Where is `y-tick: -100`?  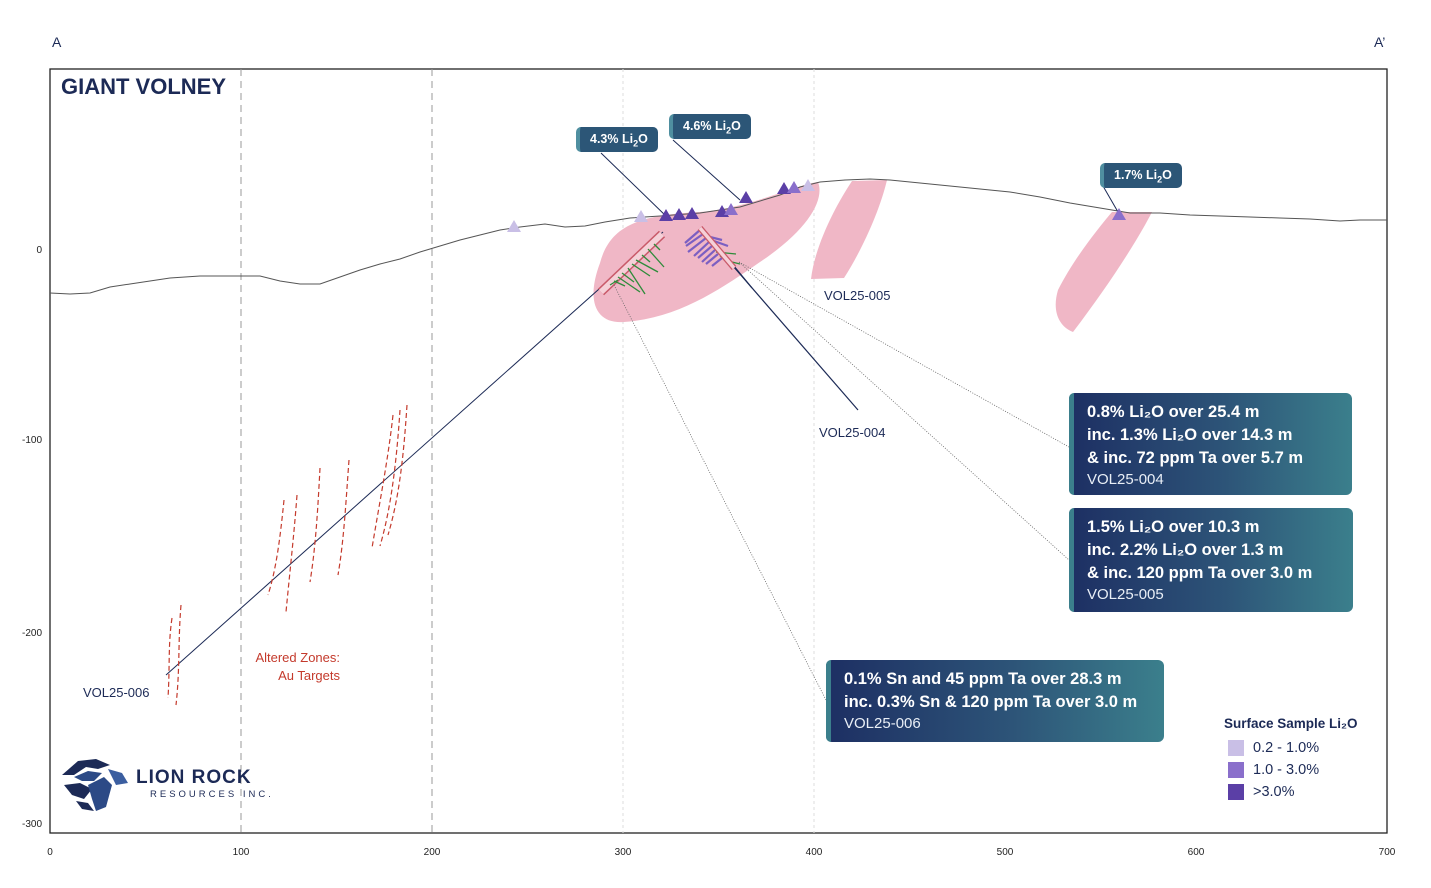 y-tick: -100 is located at coordinates (32, 440).